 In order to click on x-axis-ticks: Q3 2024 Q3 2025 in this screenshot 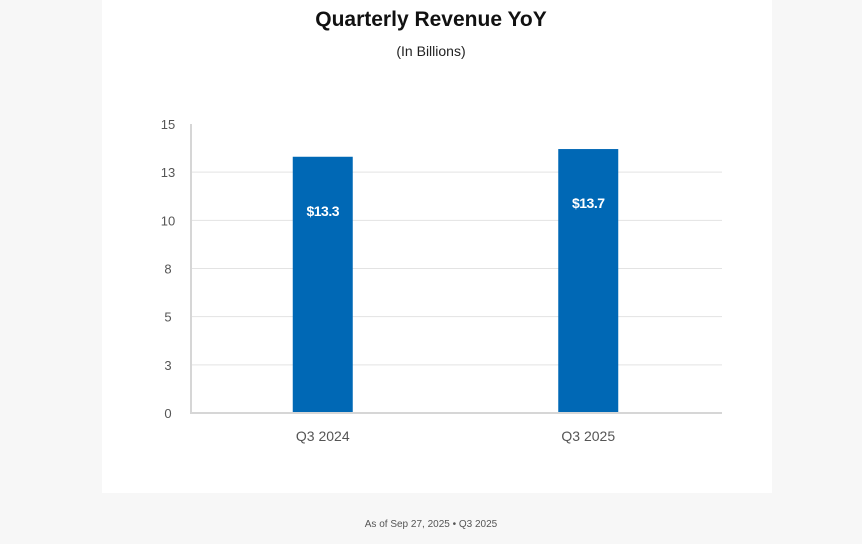, I will do `click(455, 436)`.